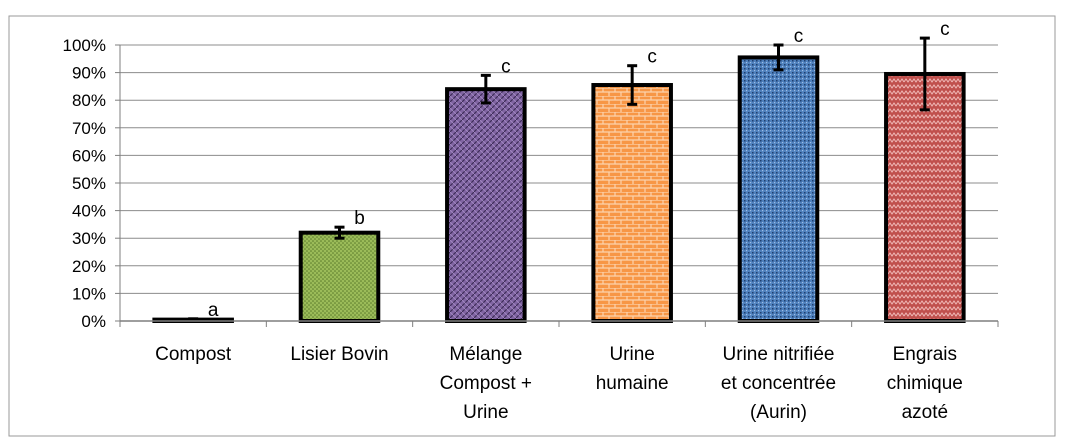 Image resolution: width=1065 pixels, height=444 pixels. I want to click on category-label: Urine nitrifiée et concentrée (Aurin), so click(778, 383).